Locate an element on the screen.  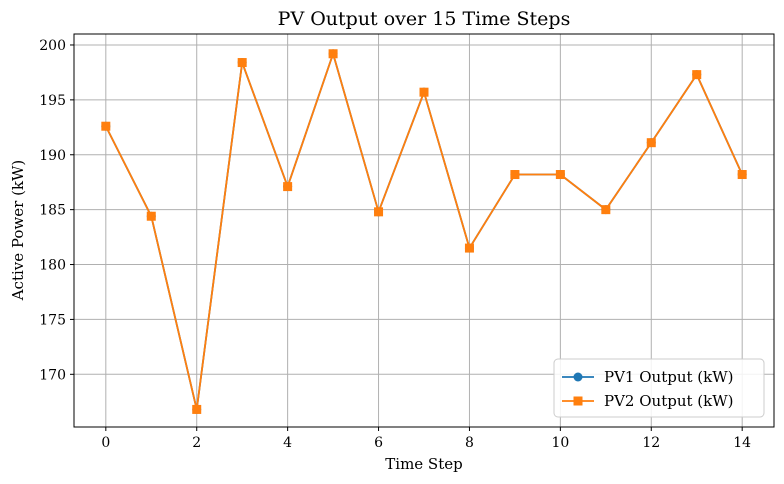
legend-box is located at coordinates (659, 388).